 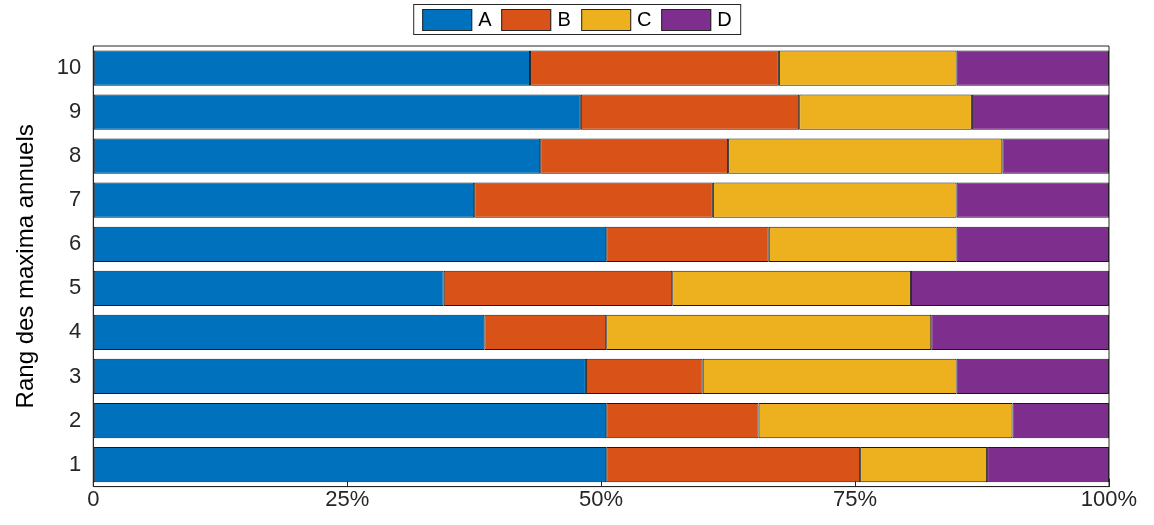 I want to click on y-tick-label: 2, so click(x=75, y=419).